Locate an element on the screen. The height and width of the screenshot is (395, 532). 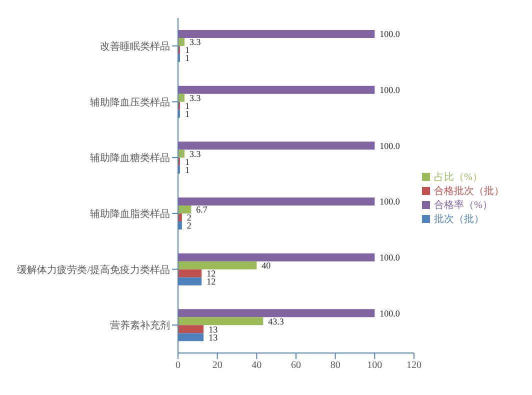
y-tick-label: 辅助降血压类样品 is located at coordinates (130, 102).